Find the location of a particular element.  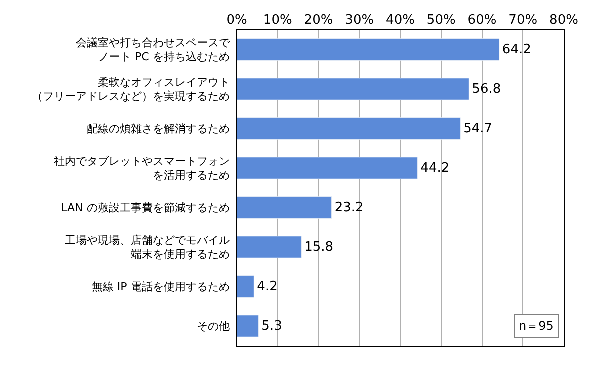

data-label: 64.2 is located at coordinates (517, 50).